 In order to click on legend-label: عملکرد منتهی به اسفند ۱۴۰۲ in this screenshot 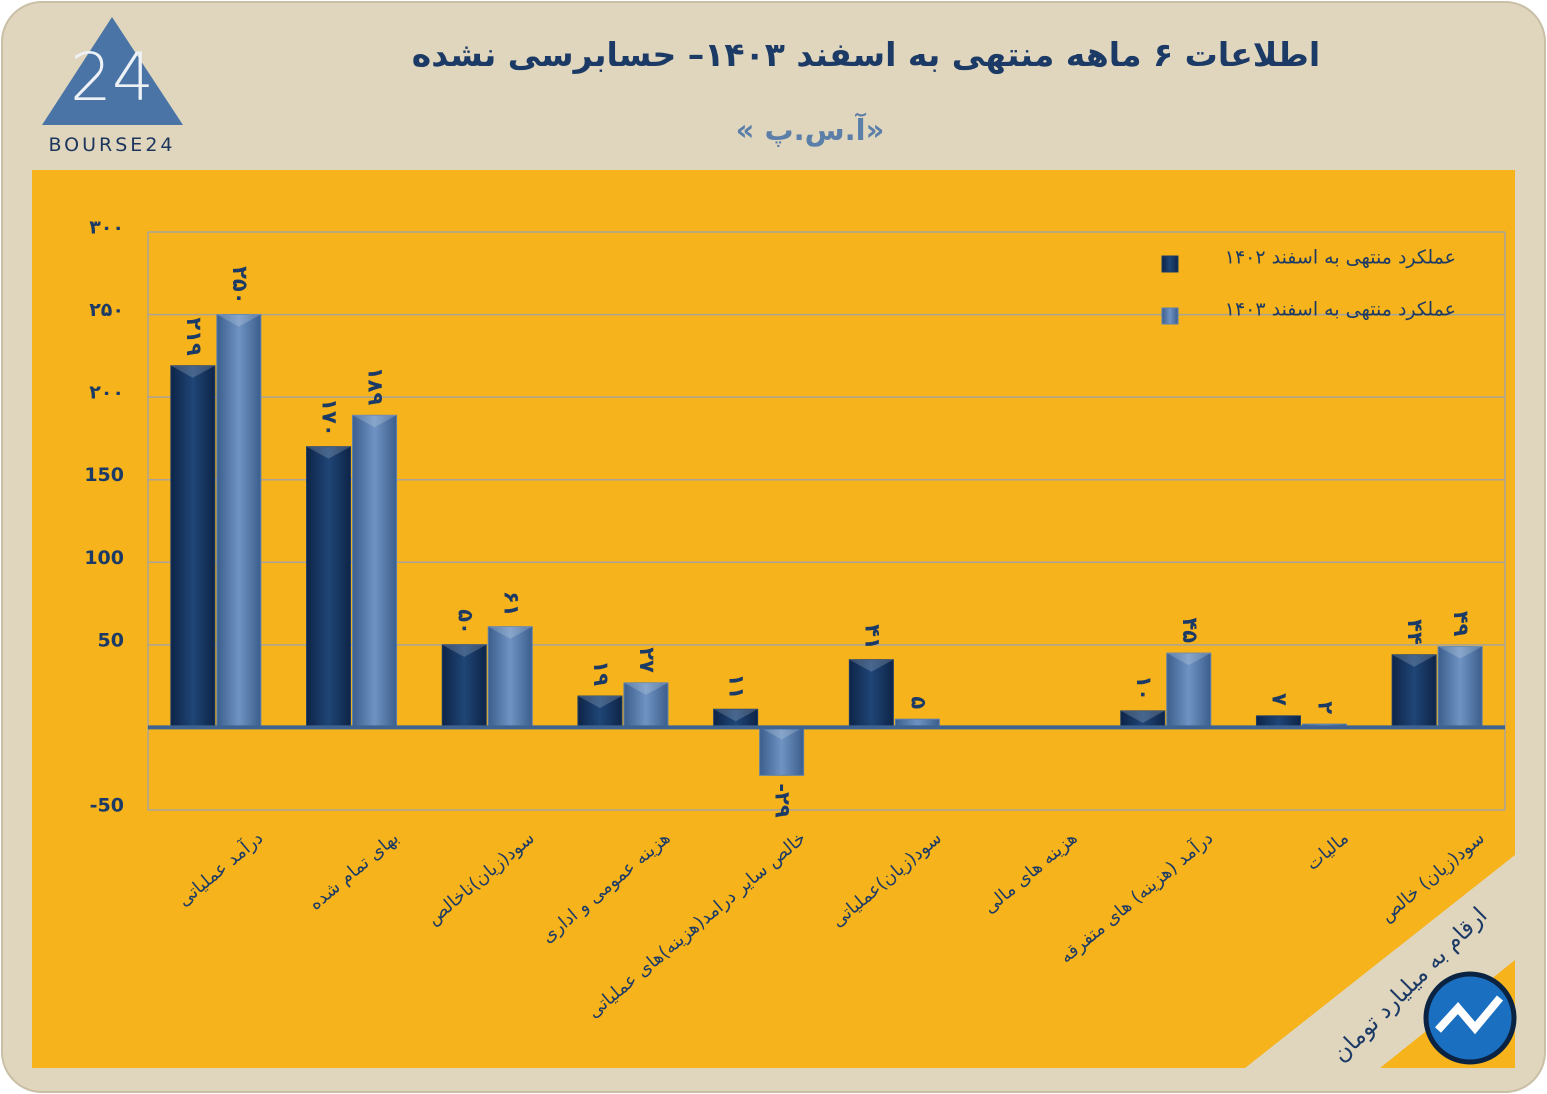, I will do `click(1340, 258)`.